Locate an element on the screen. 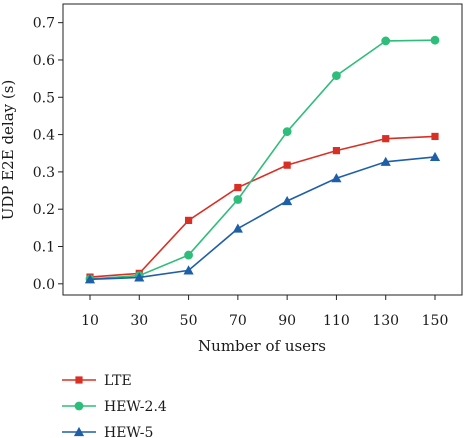  y-axis-label: UDP E2E delay (s) is located at coordinates (8, 150).